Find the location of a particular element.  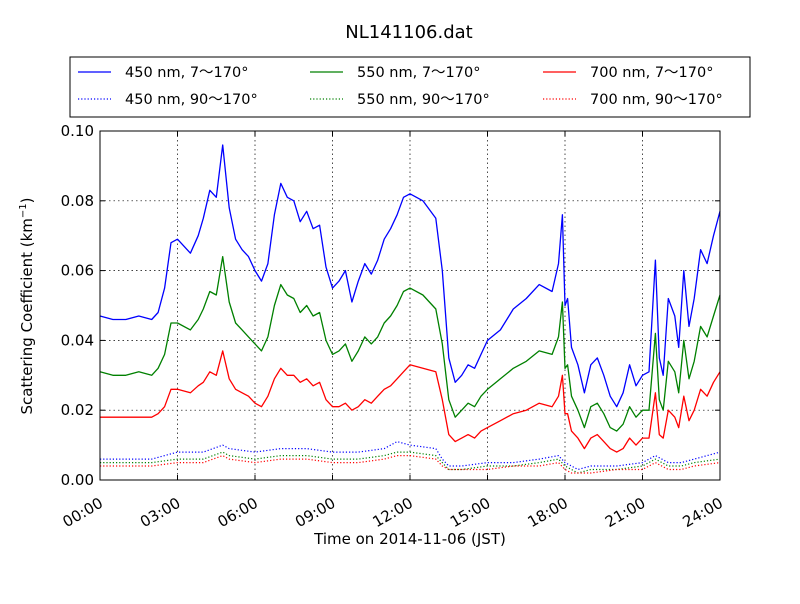

x-axis-label: Time on 2014-11-06 (JST) is located at coordinates (409, 539).